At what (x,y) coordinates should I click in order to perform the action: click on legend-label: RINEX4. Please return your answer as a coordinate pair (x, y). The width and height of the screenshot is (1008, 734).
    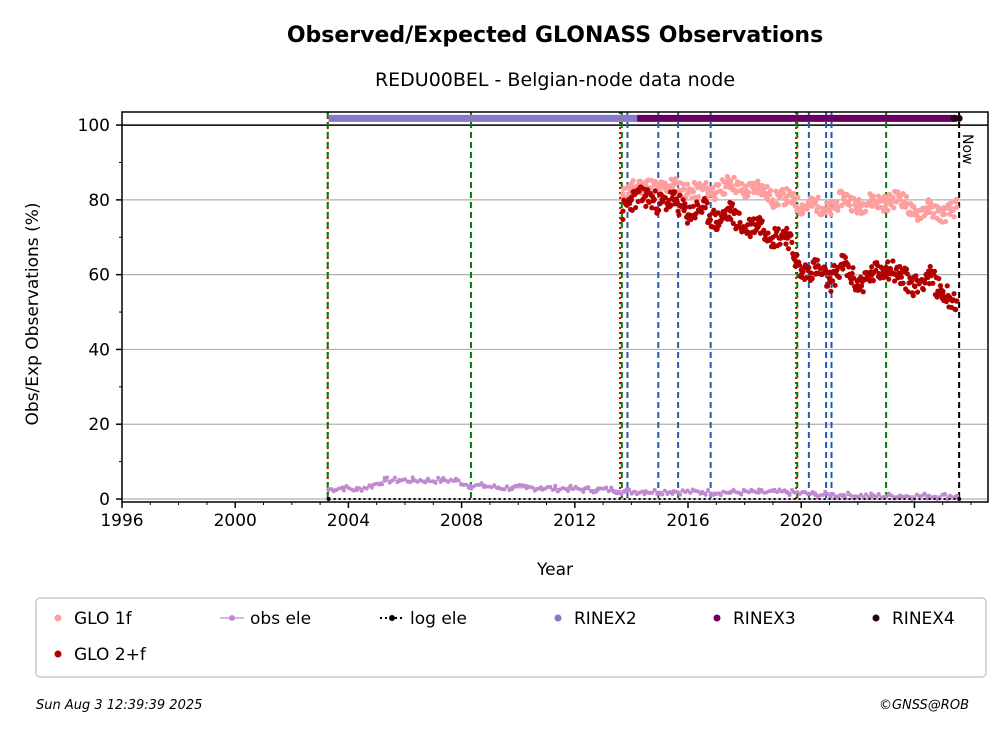
    Looking at the image, I should click on (923, 619).